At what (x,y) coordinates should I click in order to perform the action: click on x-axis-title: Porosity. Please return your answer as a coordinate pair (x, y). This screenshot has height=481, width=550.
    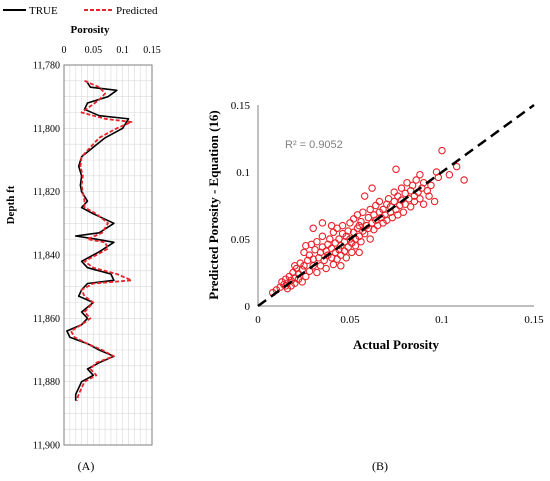
    Looking at the image, I should click on (90, 30).